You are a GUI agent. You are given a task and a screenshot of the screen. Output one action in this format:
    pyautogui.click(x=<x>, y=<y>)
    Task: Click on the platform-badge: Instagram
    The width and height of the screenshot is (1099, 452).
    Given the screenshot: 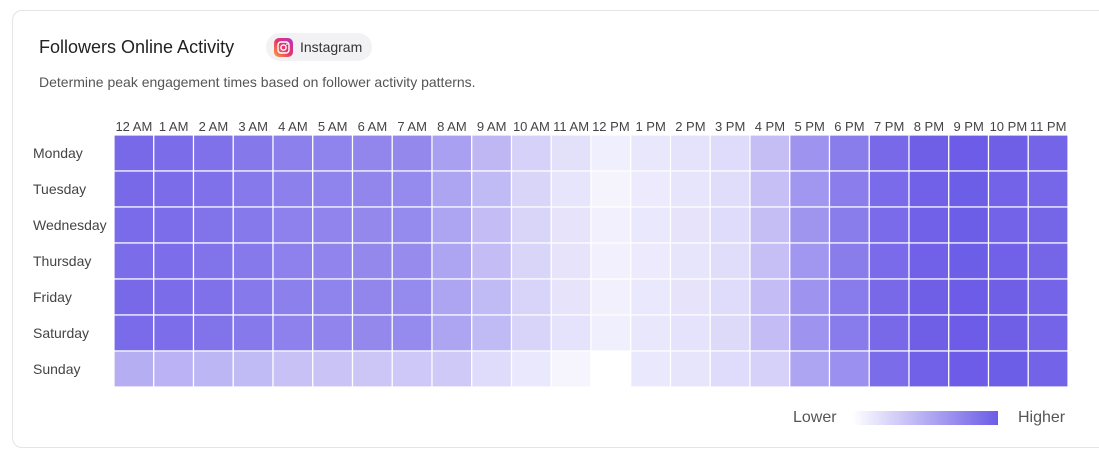 What is the action you would take?
    pyautogui.click(x=319, y=47)
    